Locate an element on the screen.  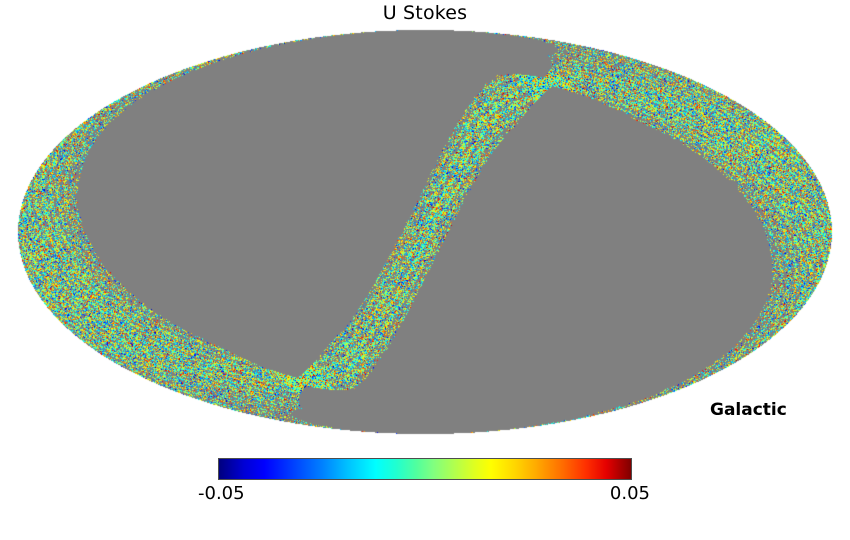
colorbar-gradient is located at coordinates (425, 469).